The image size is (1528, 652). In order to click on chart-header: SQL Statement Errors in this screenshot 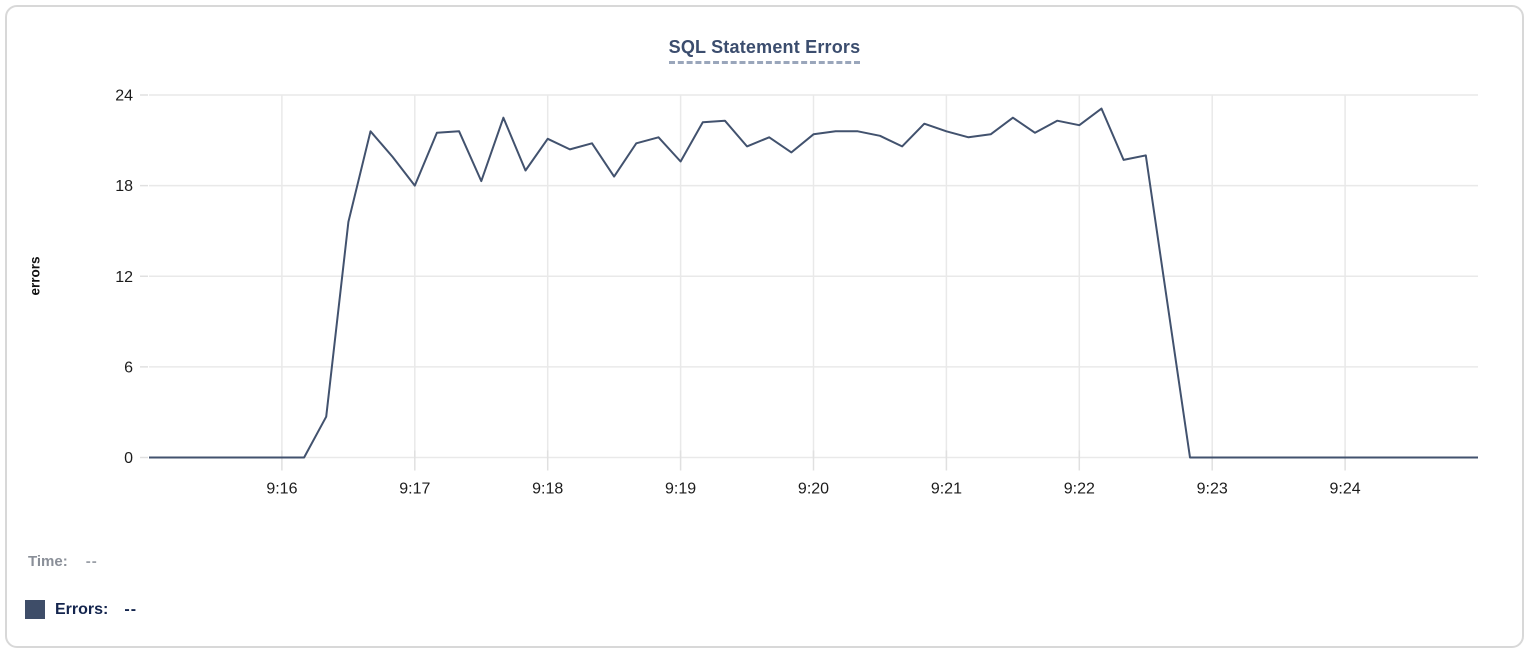, I will do `click(764, 50)`.